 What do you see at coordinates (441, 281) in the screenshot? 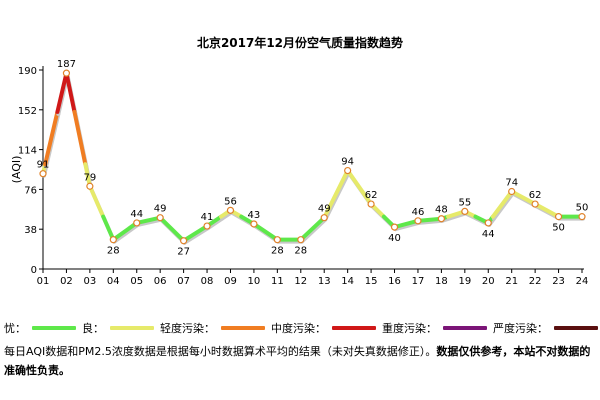
I see `x-tick-label: 18` at bounding box center [441, 281].